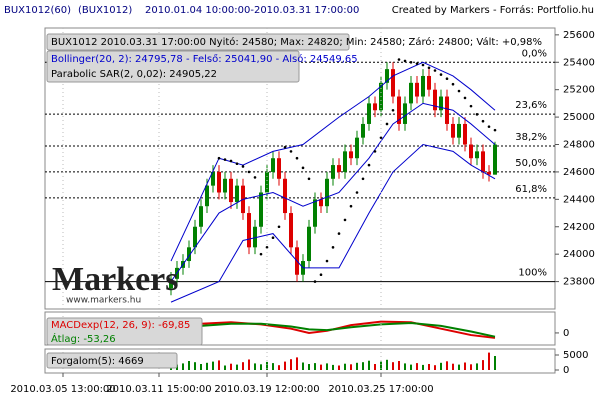 The image size is (600, 400). I want to click on fib-label: 50,0%, so click(531, 163).